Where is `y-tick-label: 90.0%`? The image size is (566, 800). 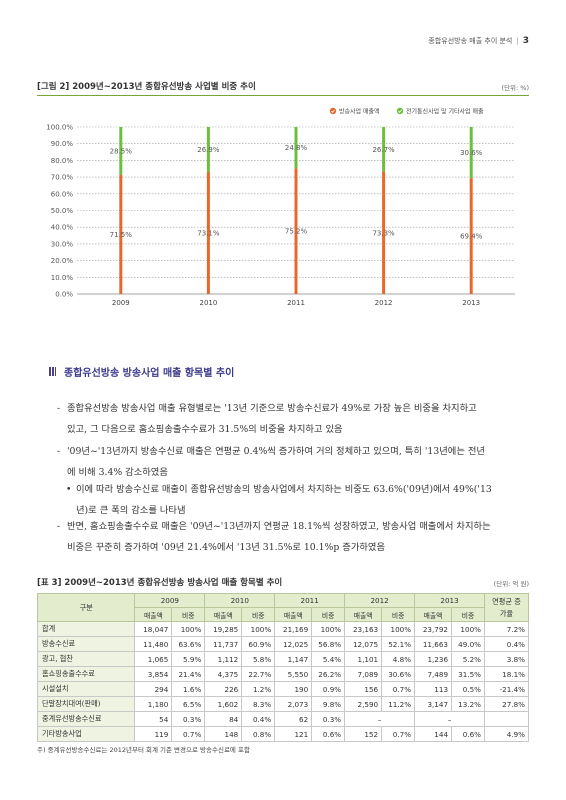 y-tick-label: 90.0% is located at coordinates (62, 144).